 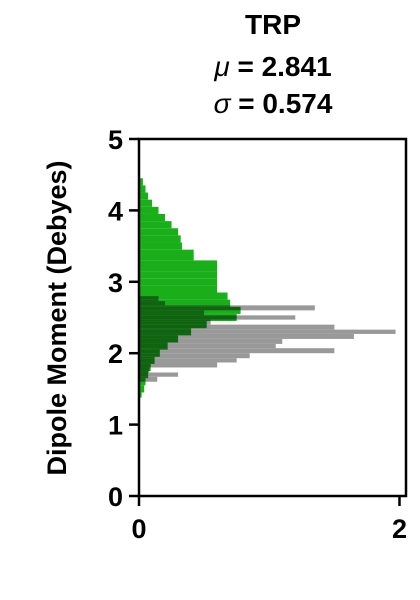 I want to click on y-tick-label-1: 1, so click(x=115, y=426).